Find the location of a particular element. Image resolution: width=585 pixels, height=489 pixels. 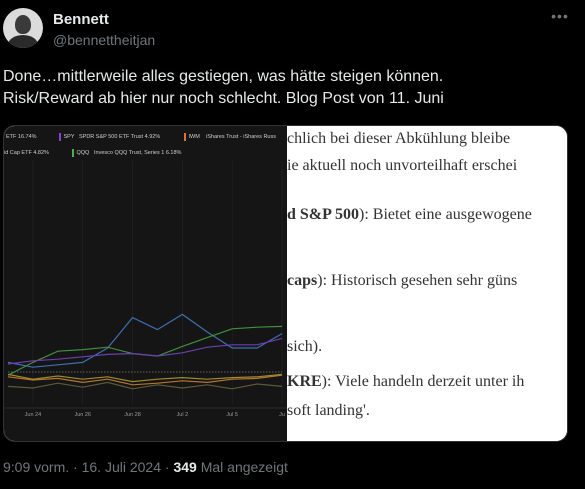

x-tick-label: Jun 28 is located at coordinates (132, 415).